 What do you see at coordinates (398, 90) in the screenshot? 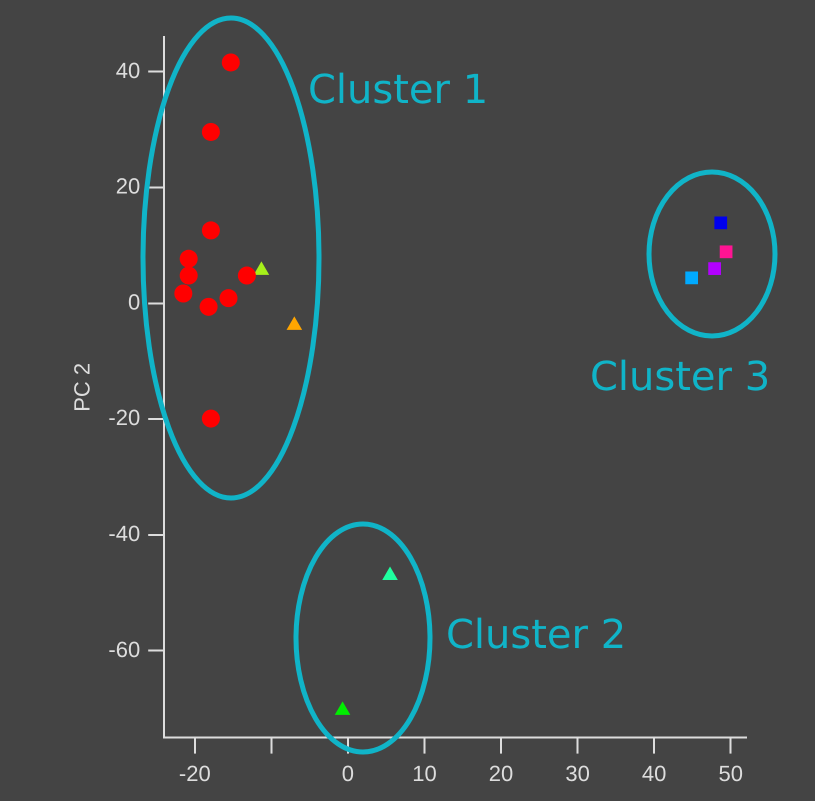
I see `annotation: Cluster 1` at bounding box center [398, 90].